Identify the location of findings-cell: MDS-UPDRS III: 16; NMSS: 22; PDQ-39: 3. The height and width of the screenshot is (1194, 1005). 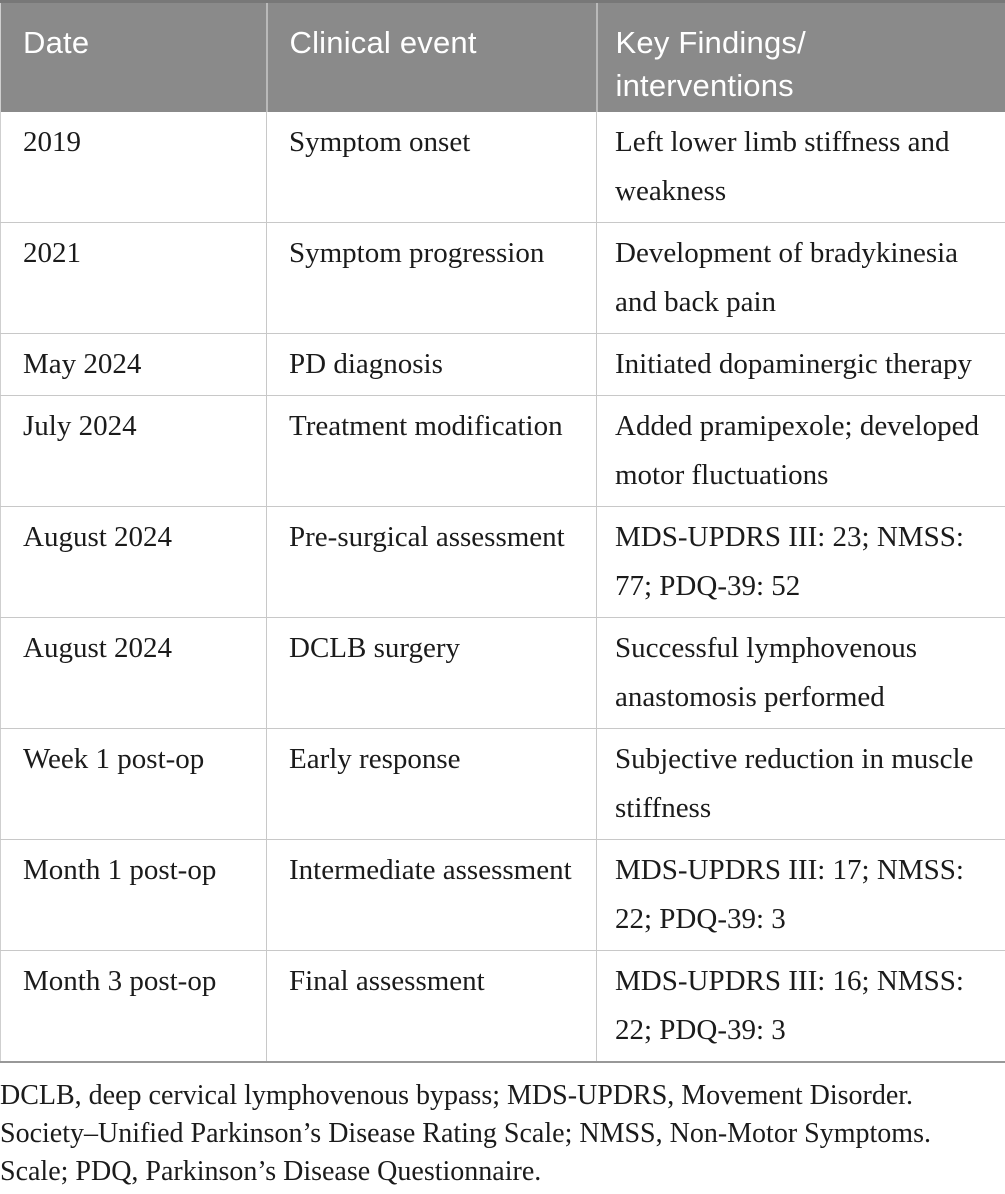
(800, 1006).